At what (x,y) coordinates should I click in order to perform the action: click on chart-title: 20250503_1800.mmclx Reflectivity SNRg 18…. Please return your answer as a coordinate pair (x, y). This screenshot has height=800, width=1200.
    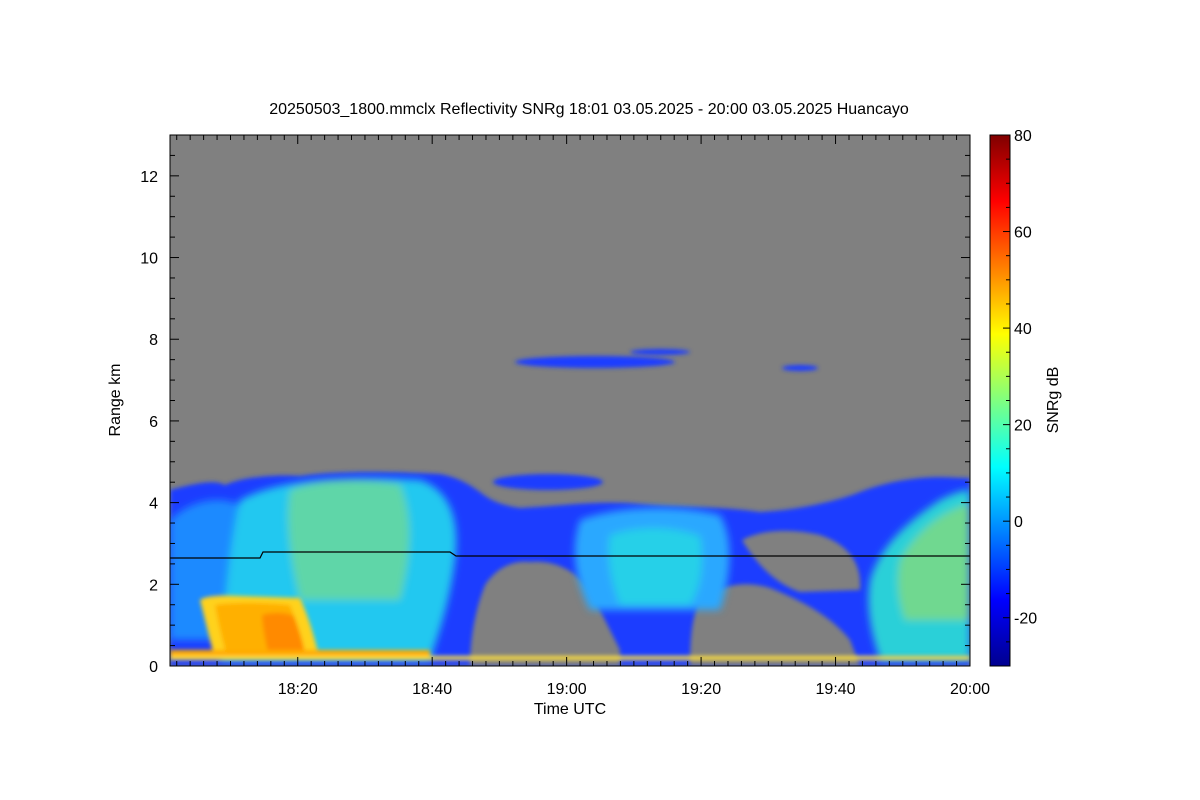
    Looking at the image, I should click on (589, 109).